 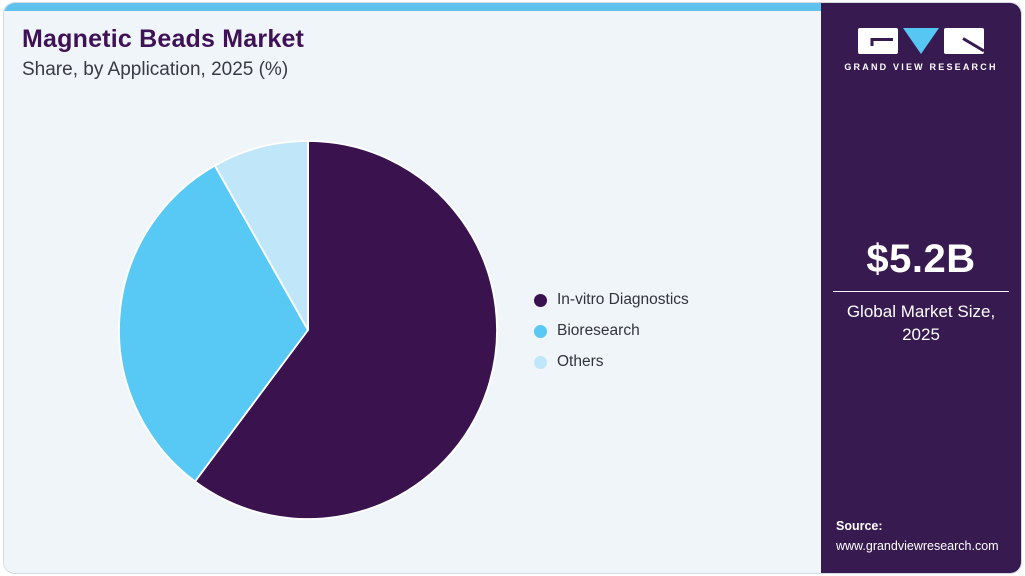 What do you see at coordinates (917, 536) in the screenshot?
I see `source-block: Source: www.grandviewresearch.com` at bounding box center [917, 536].